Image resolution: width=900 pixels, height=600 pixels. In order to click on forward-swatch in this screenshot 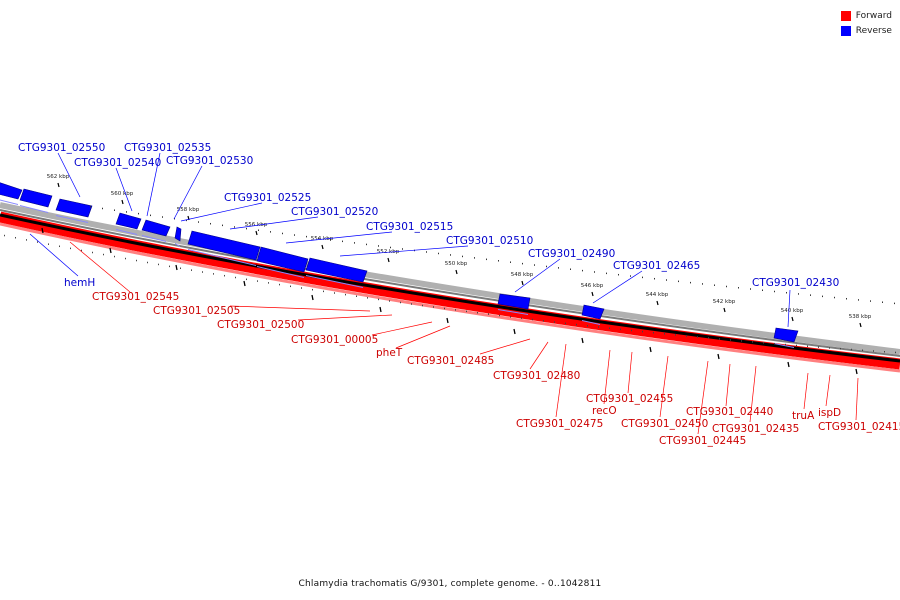, I will do `click(846, 16)`.